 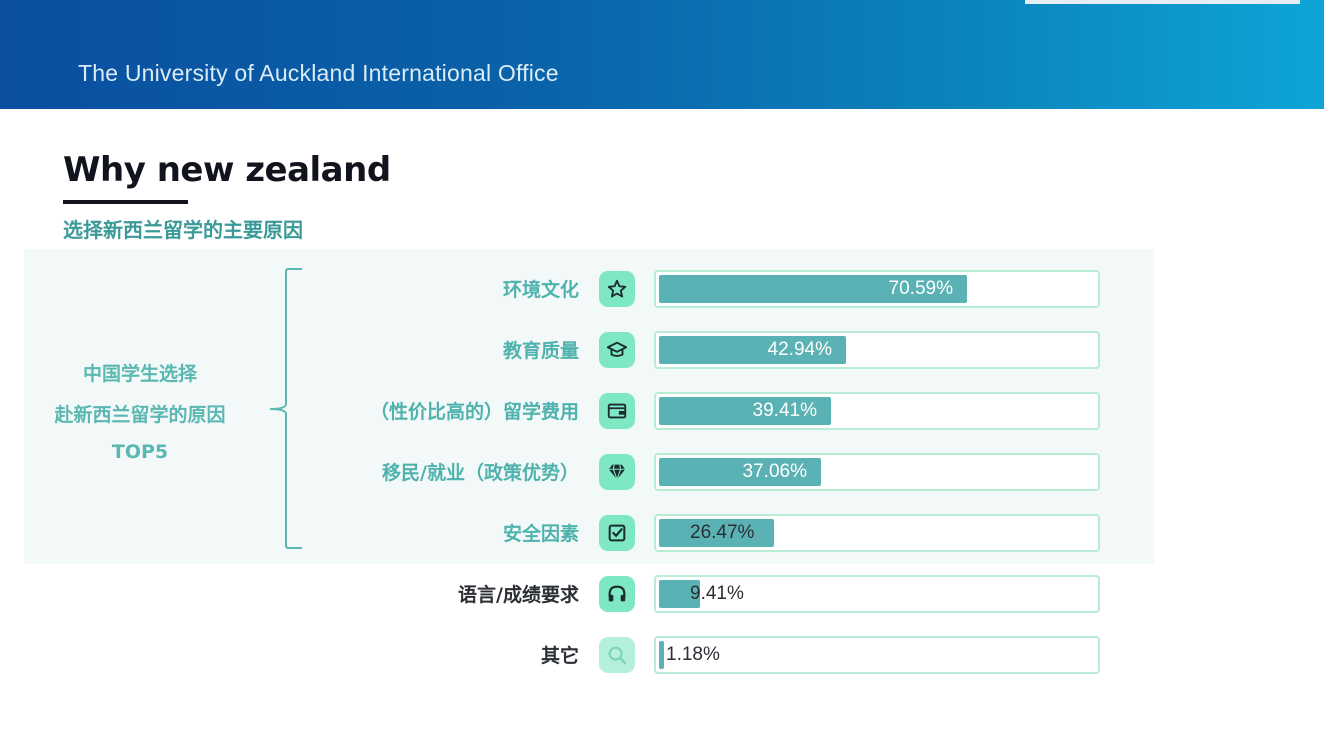 I want to click on bar-track: 1.18%, so click(x=877, y=655).